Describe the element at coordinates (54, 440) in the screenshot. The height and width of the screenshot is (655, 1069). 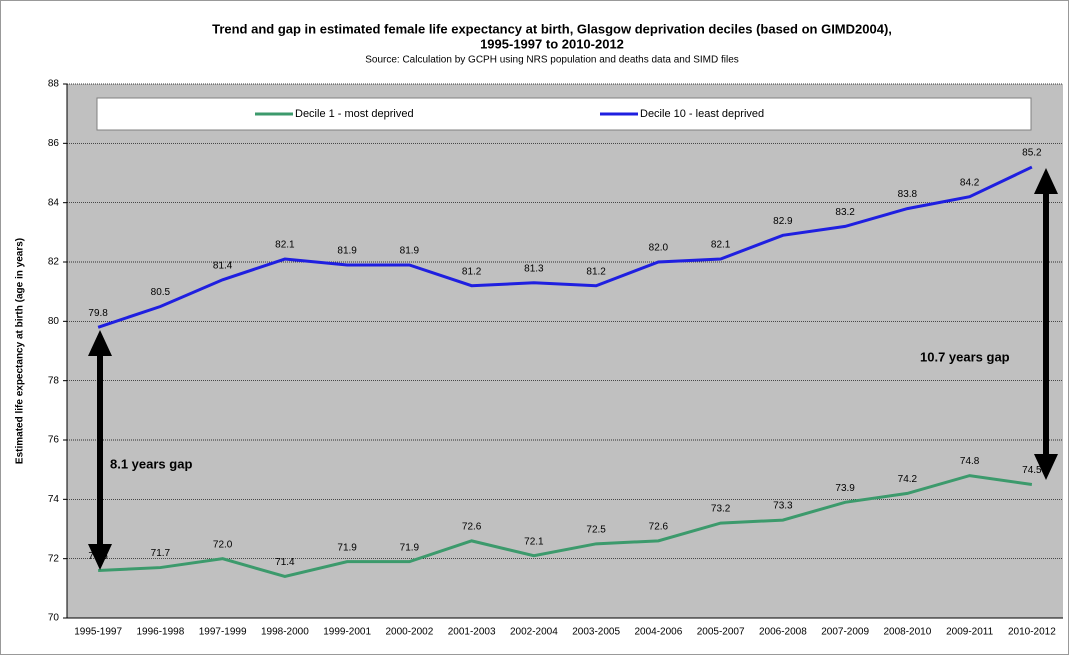
I see `y-tick-label: 76` at that location.